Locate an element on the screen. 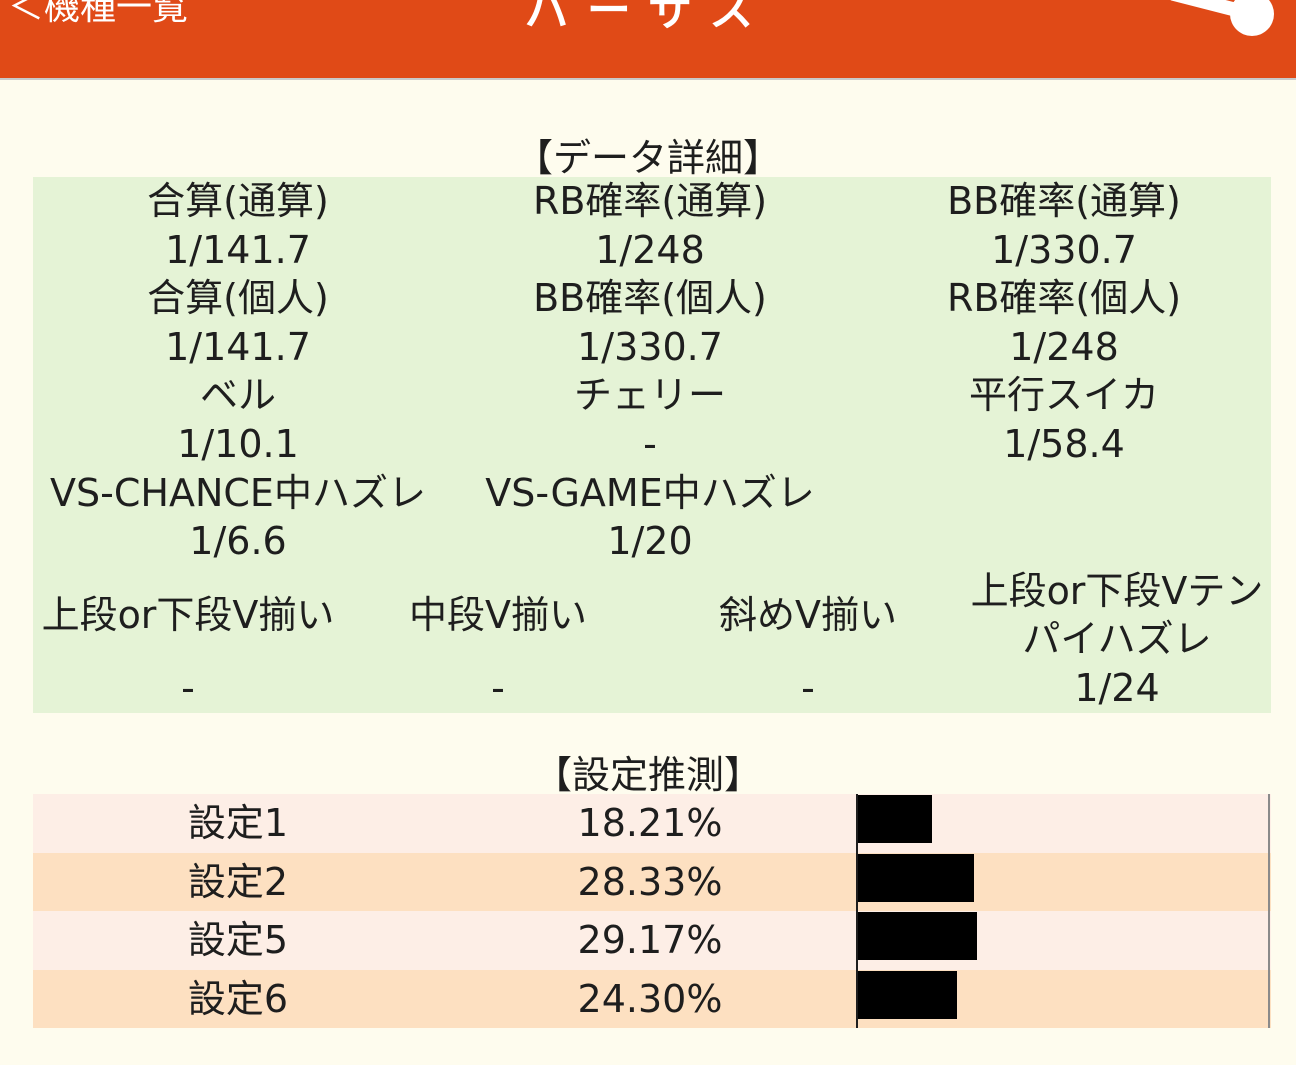  detail-value-total-personal: 1/141.7 is located at coordinates (238, 347).